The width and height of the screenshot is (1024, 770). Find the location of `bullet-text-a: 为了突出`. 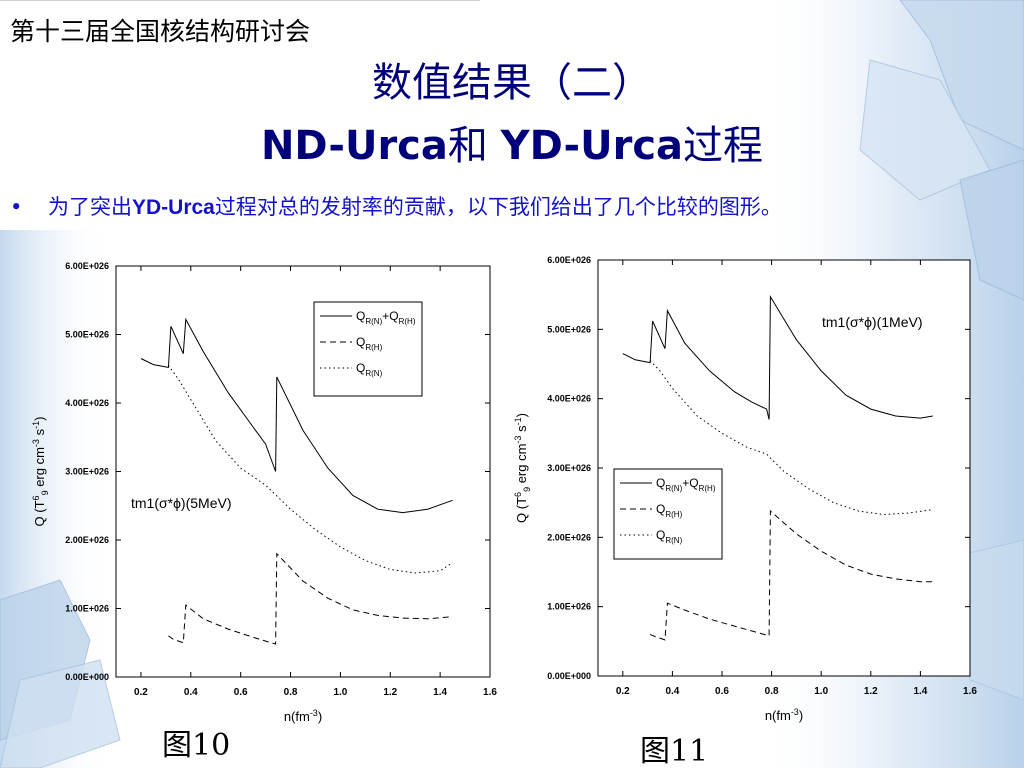

bullet-text-a: 为了突出 is located at coordinates (90, 207).